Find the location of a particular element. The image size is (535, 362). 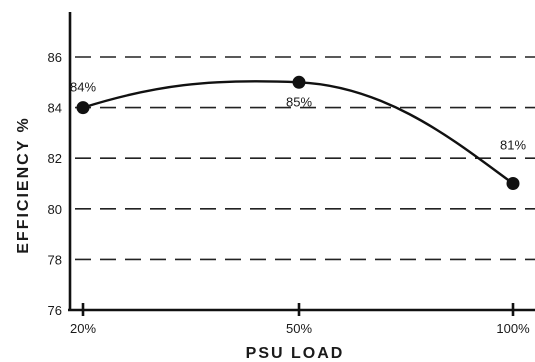

y-axis-title: EFFICIENCY % is located at coordinates (23, 185).